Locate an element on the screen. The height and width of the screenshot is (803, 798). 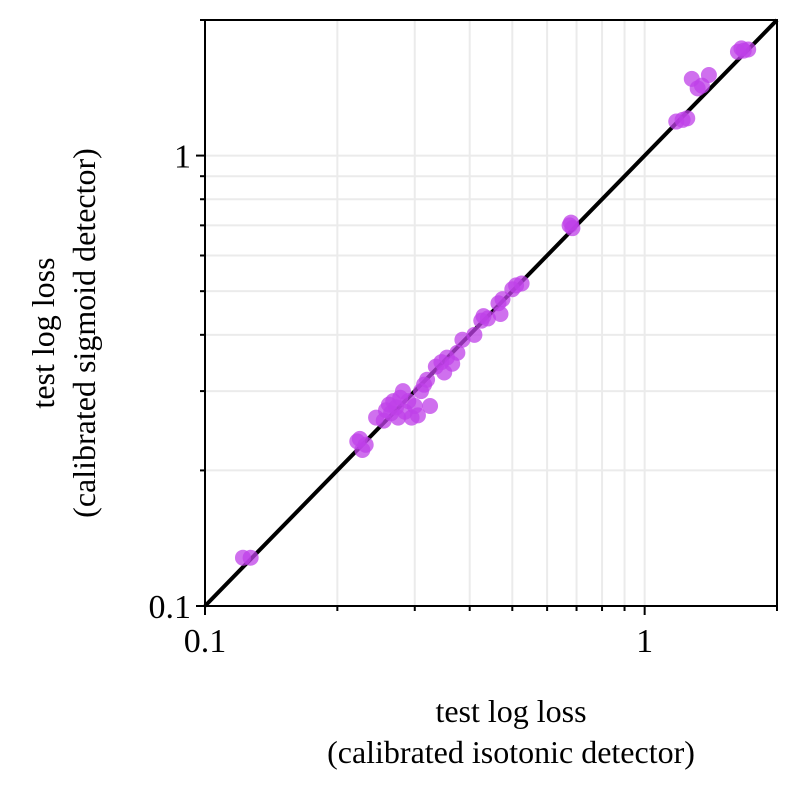
y-axis-label-line-2: (calibrated sigmoid detector) is located at coordinates (84, 333).